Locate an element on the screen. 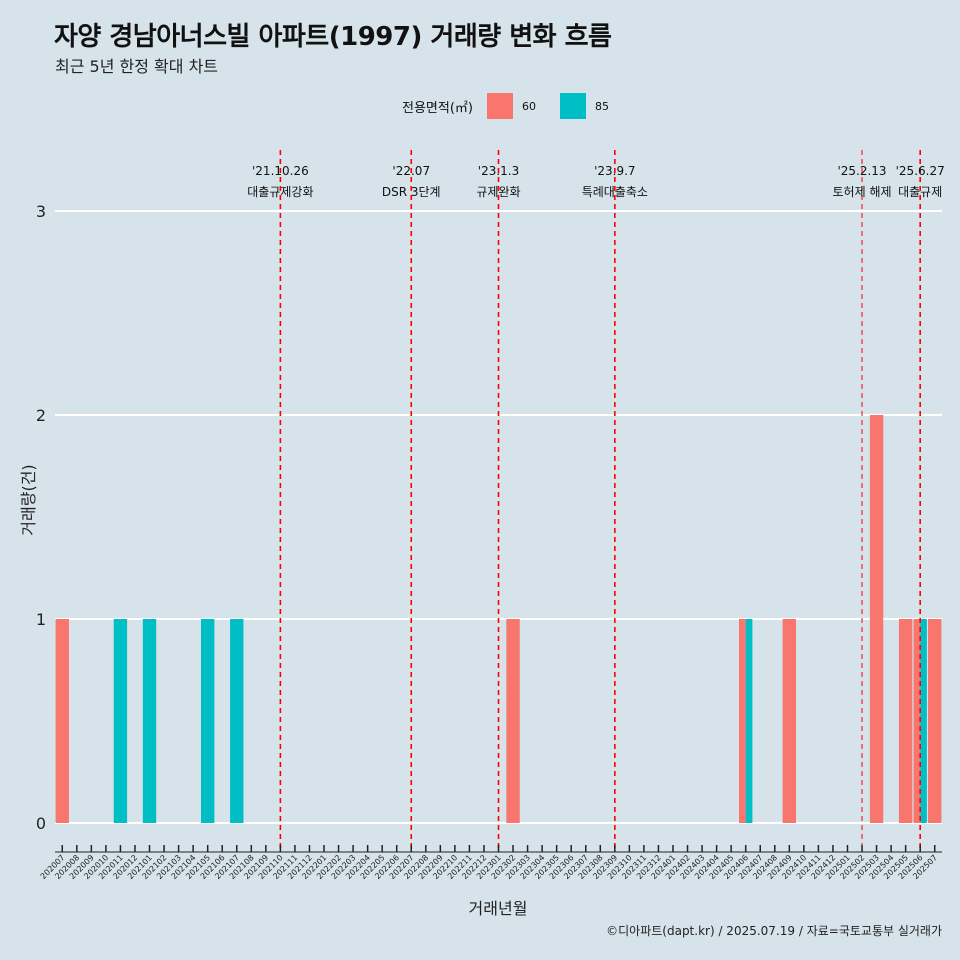 This screenshot has height=960, width=960. event-label: 대출규제 is located at coordinates (920, 192).